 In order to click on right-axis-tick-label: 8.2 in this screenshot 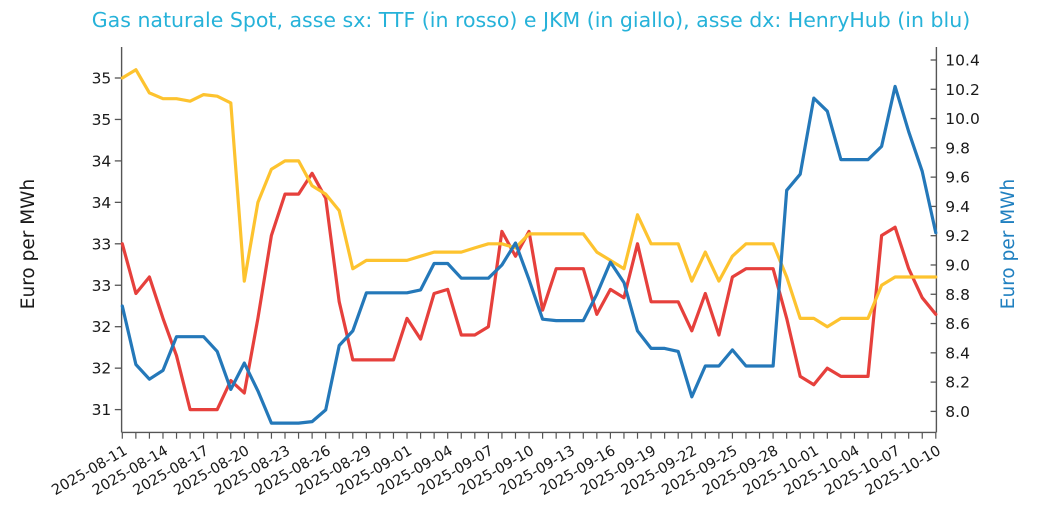, I will do `click(957, 383)`.